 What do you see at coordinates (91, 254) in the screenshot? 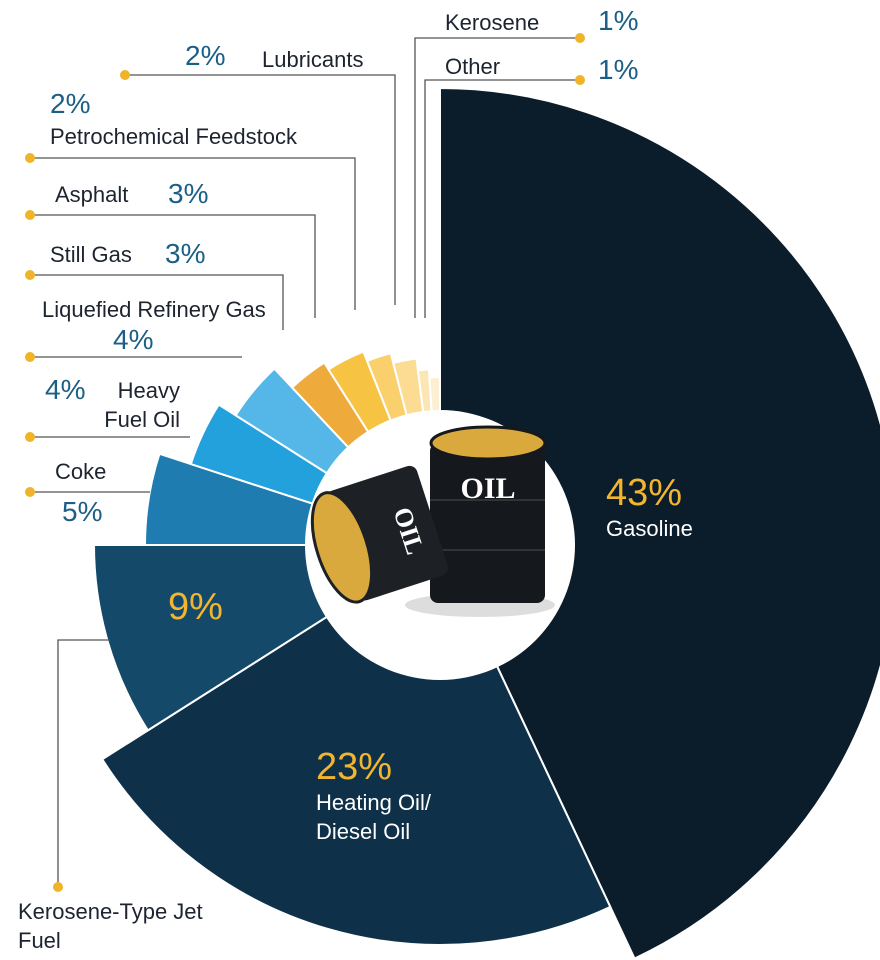
I see `category-label: Still Gas` at bounding box center [91, 254].